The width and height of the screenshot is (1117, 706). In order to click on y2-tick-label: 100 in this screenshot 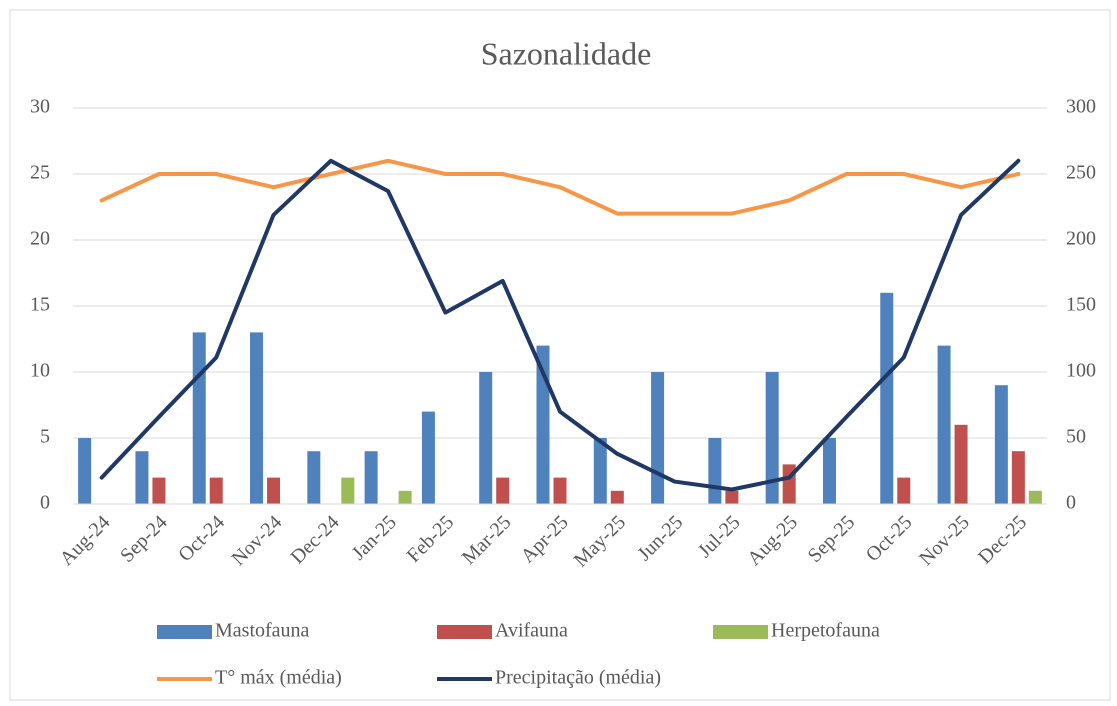, I will do `click(1081, 371)`.